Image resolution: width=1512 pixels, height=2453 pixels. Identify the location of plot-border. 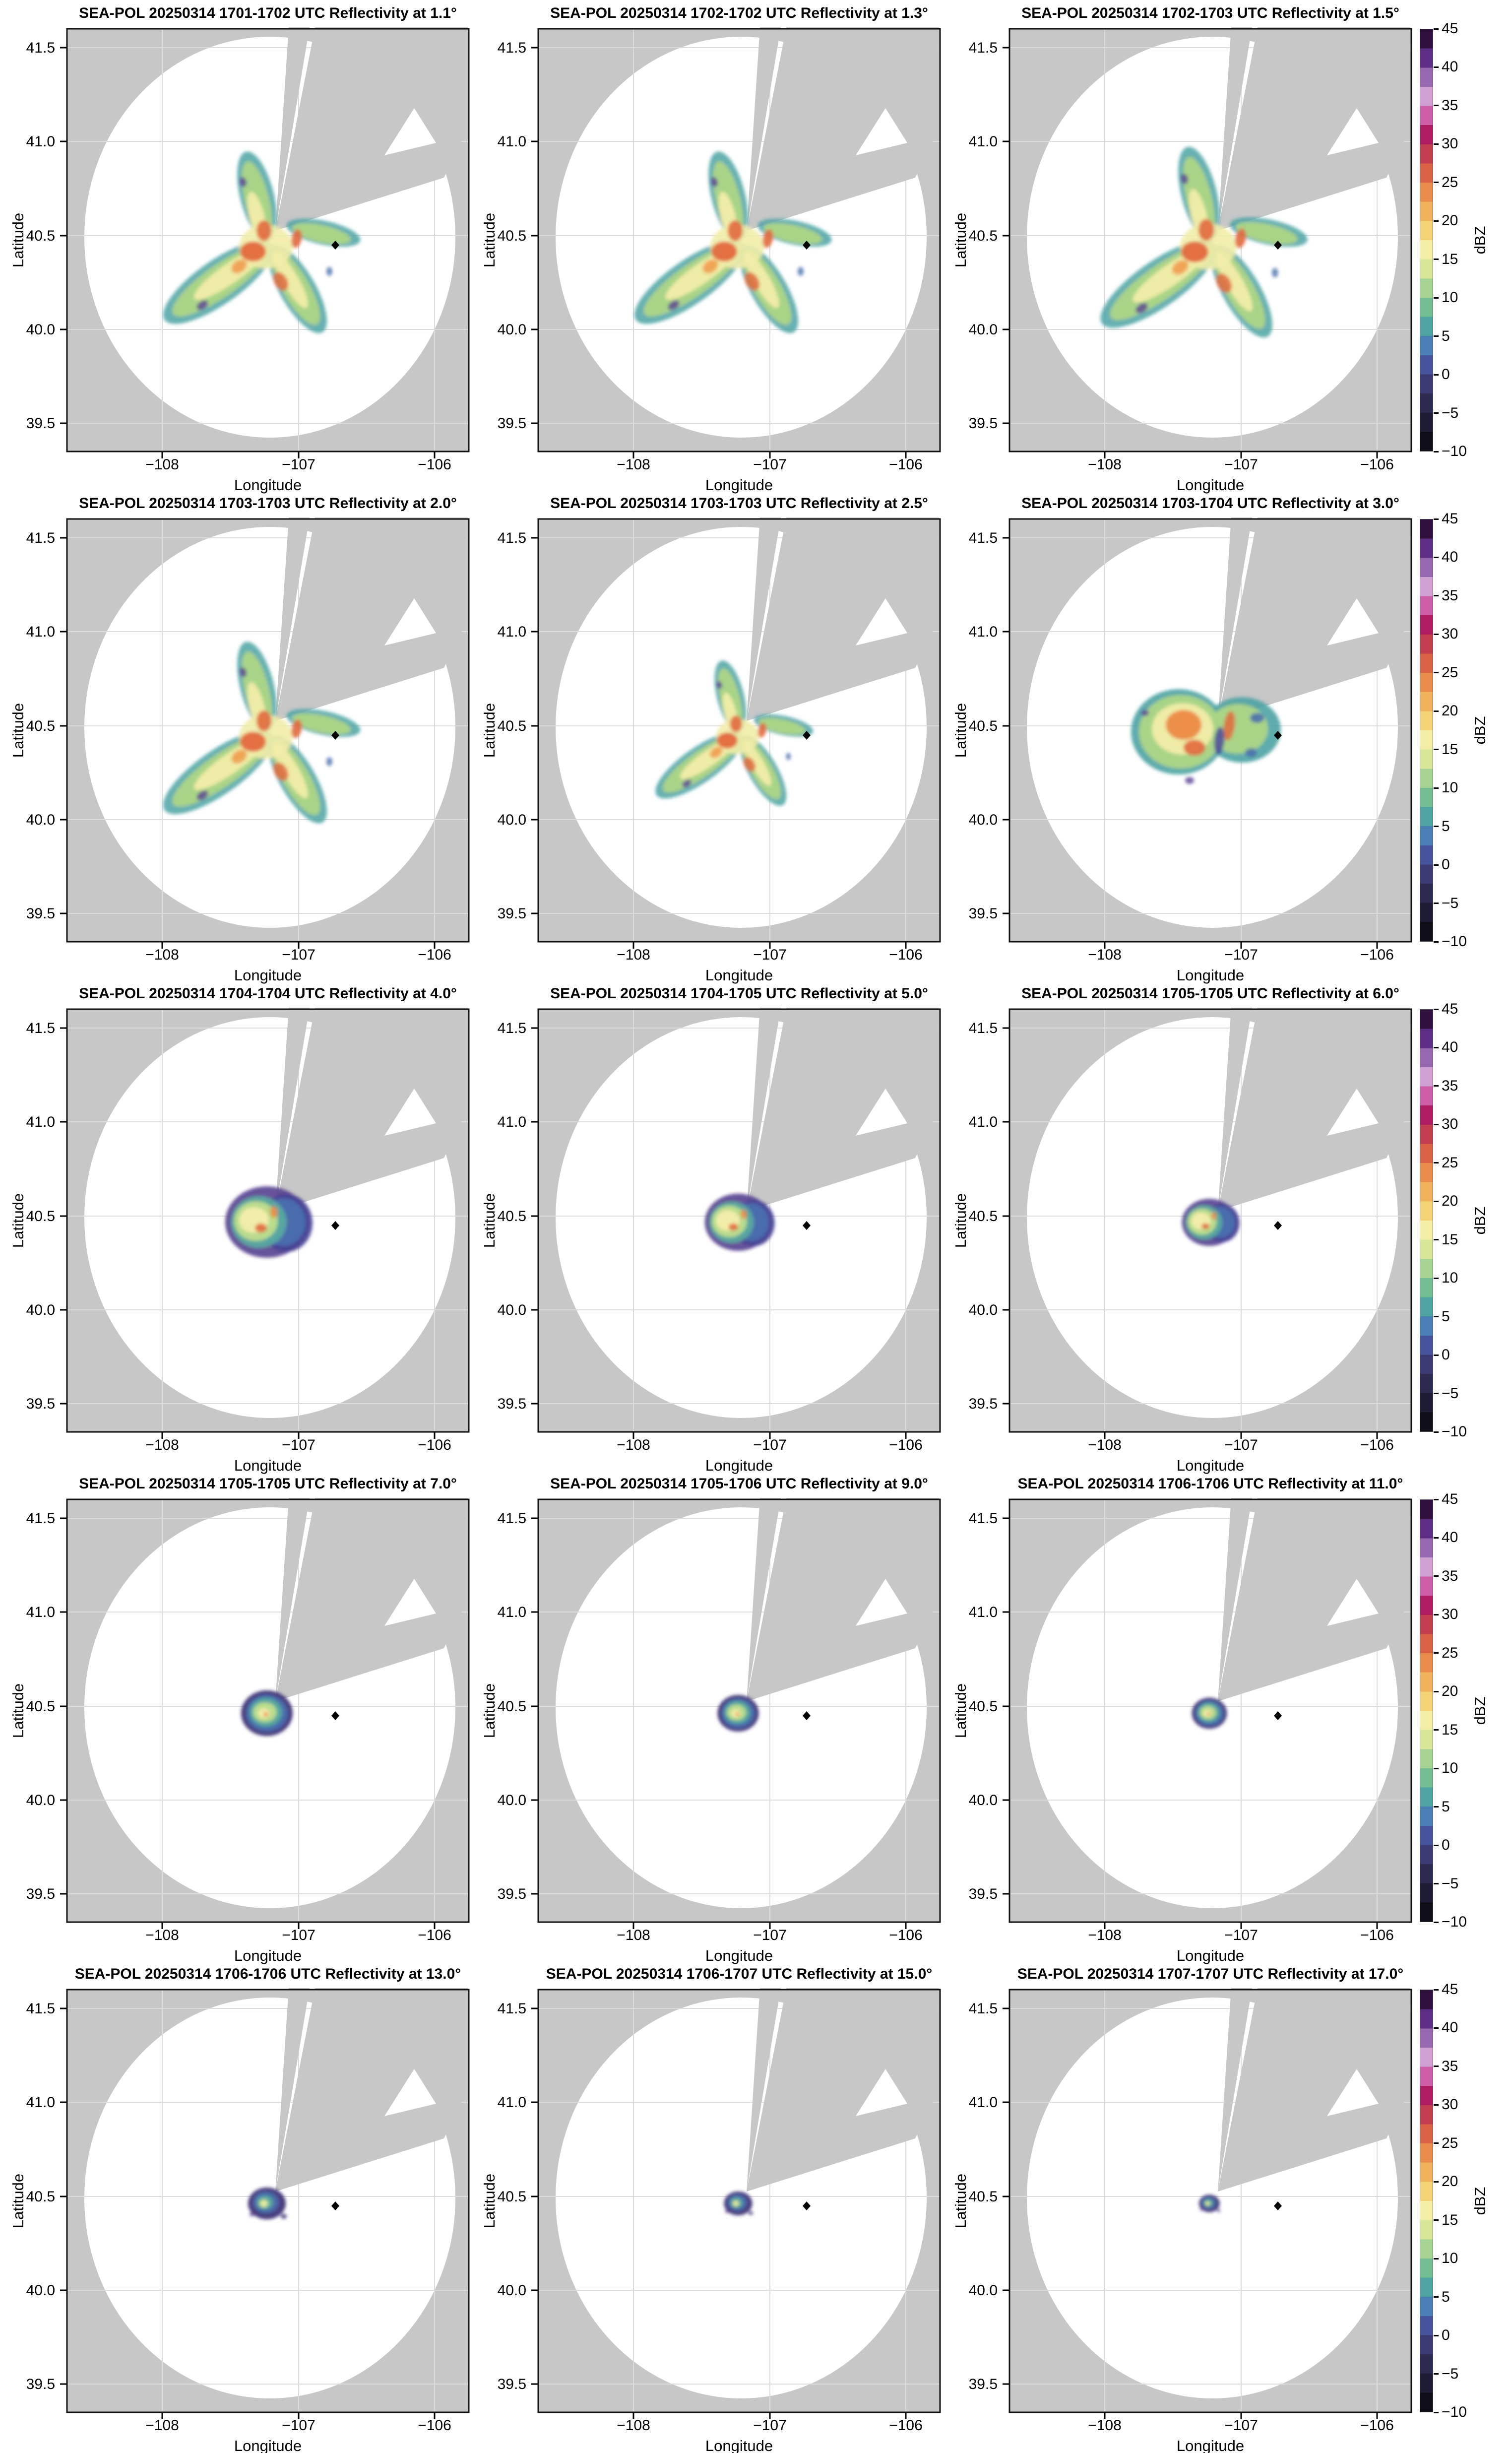
(268, 1220).